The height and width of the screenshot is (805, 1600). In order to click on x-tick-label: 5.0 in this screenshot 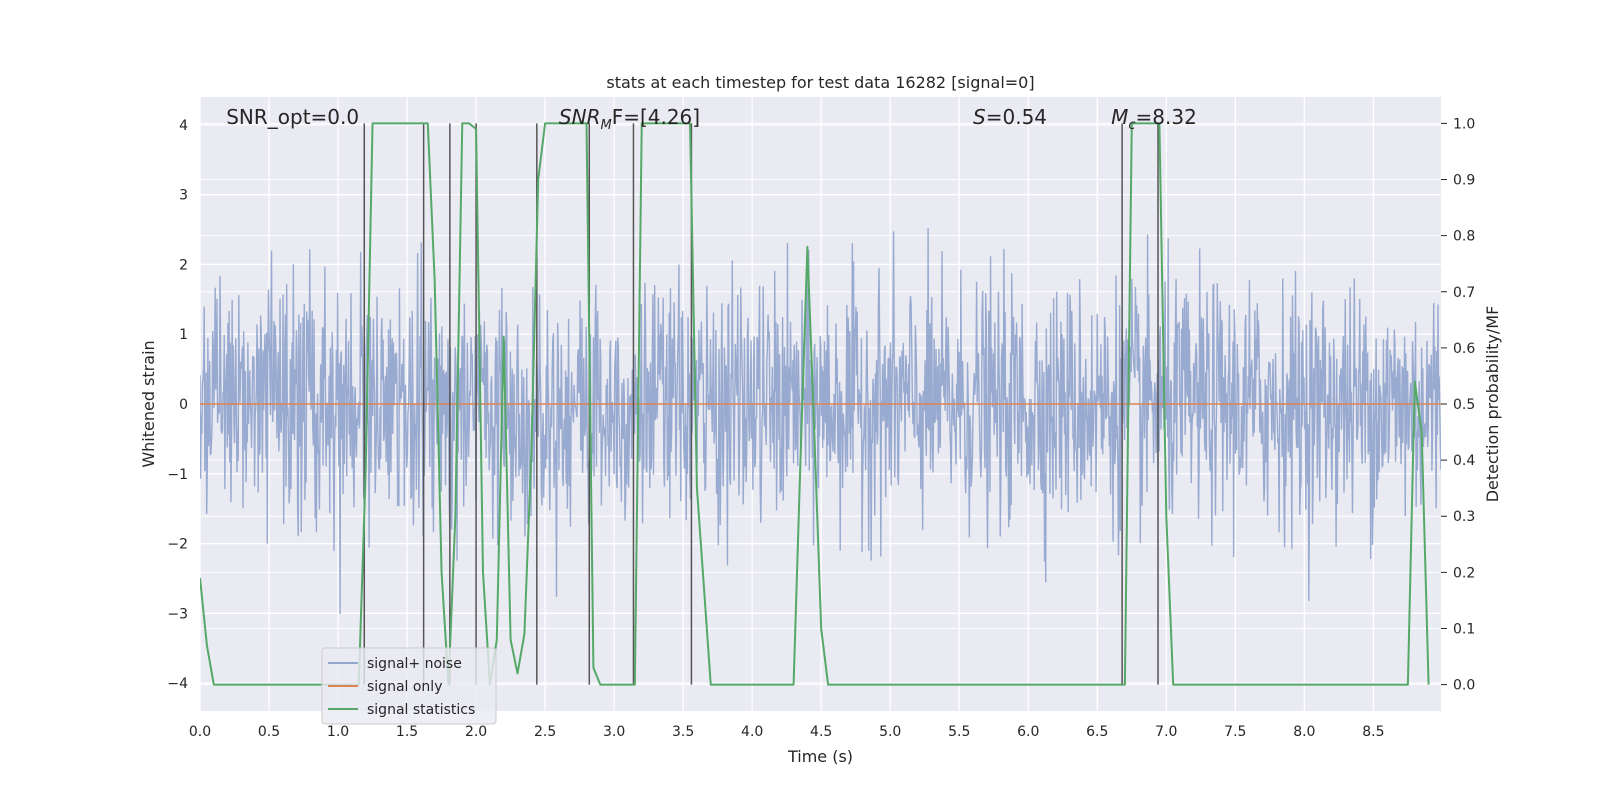, I will do `click(890, 732)`.